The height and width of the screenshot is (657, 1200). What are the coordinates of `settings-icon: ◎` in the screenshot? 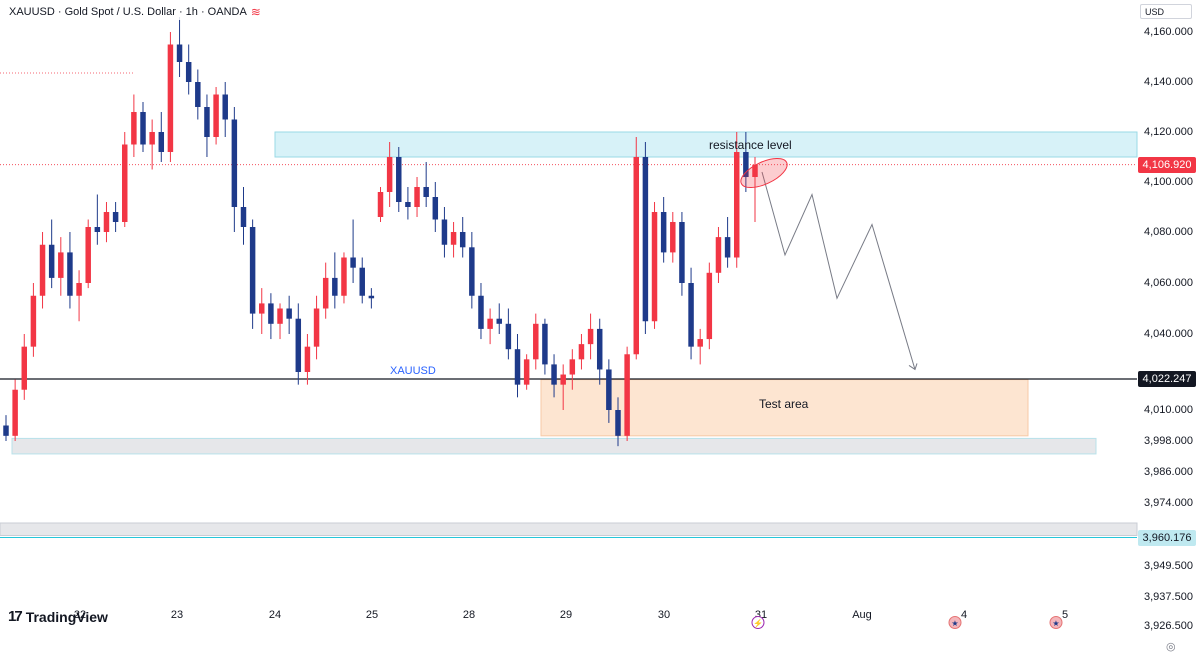 It's located at (1171, 647).